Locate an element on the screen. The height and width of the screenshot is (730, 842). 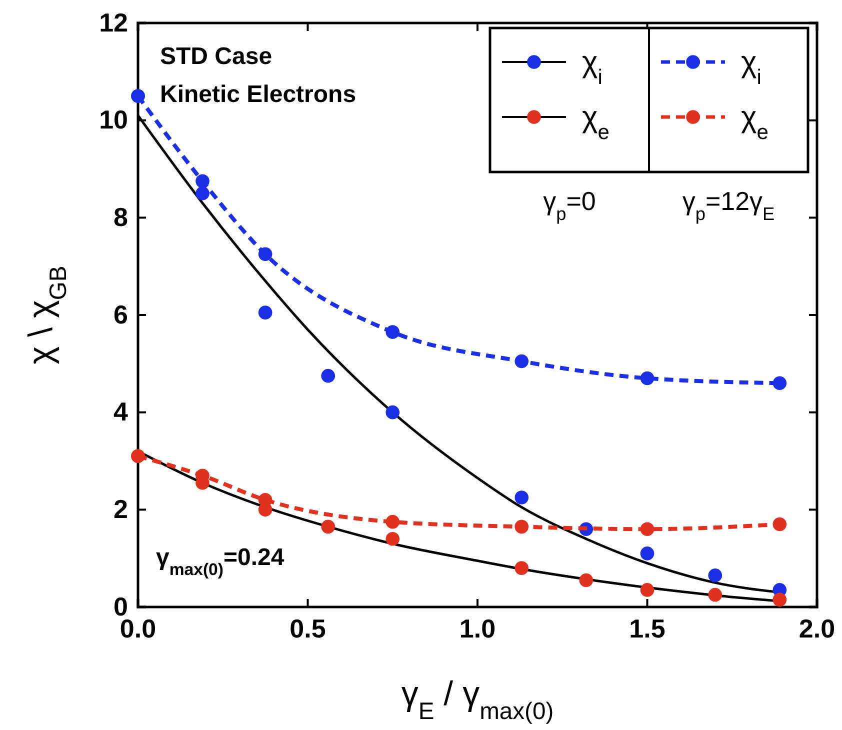
annotation: γ$_{max(0)}$=0.24 is located at coordinates (220, 561).